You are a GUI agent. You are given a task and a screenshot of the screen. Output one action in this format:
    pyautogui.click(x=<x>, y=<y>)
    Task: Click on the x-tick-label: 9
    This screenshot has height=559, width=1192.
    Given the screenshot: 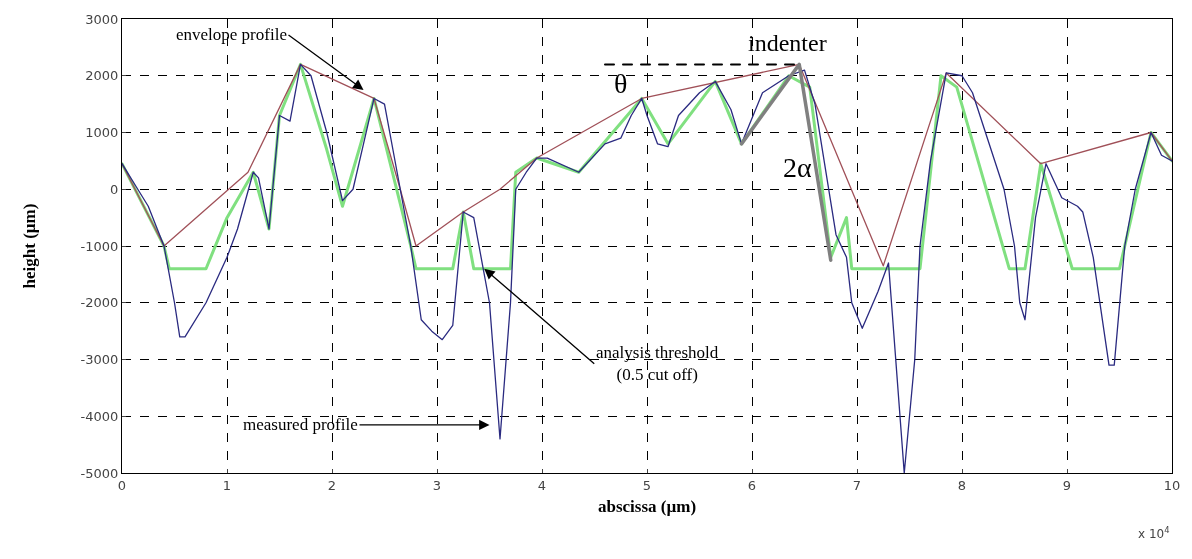 What is the action you would take?
    pyautogui.click(x=1067, y=485)
    